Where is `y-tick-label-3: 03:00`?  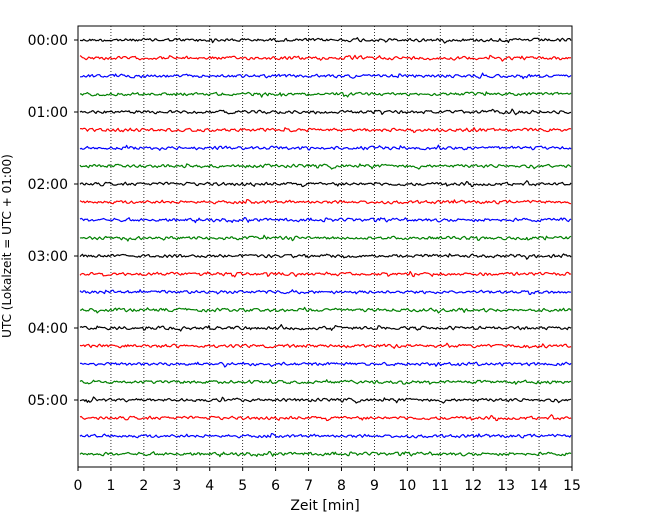
y-tick-label-3: 03:00 is located at coordinates (48, 257).